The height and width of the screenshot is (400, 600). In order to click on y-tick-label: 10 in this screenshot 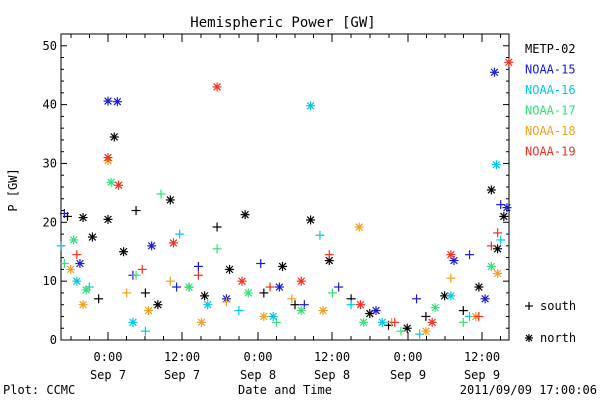, I will do `click(50, 281)`.